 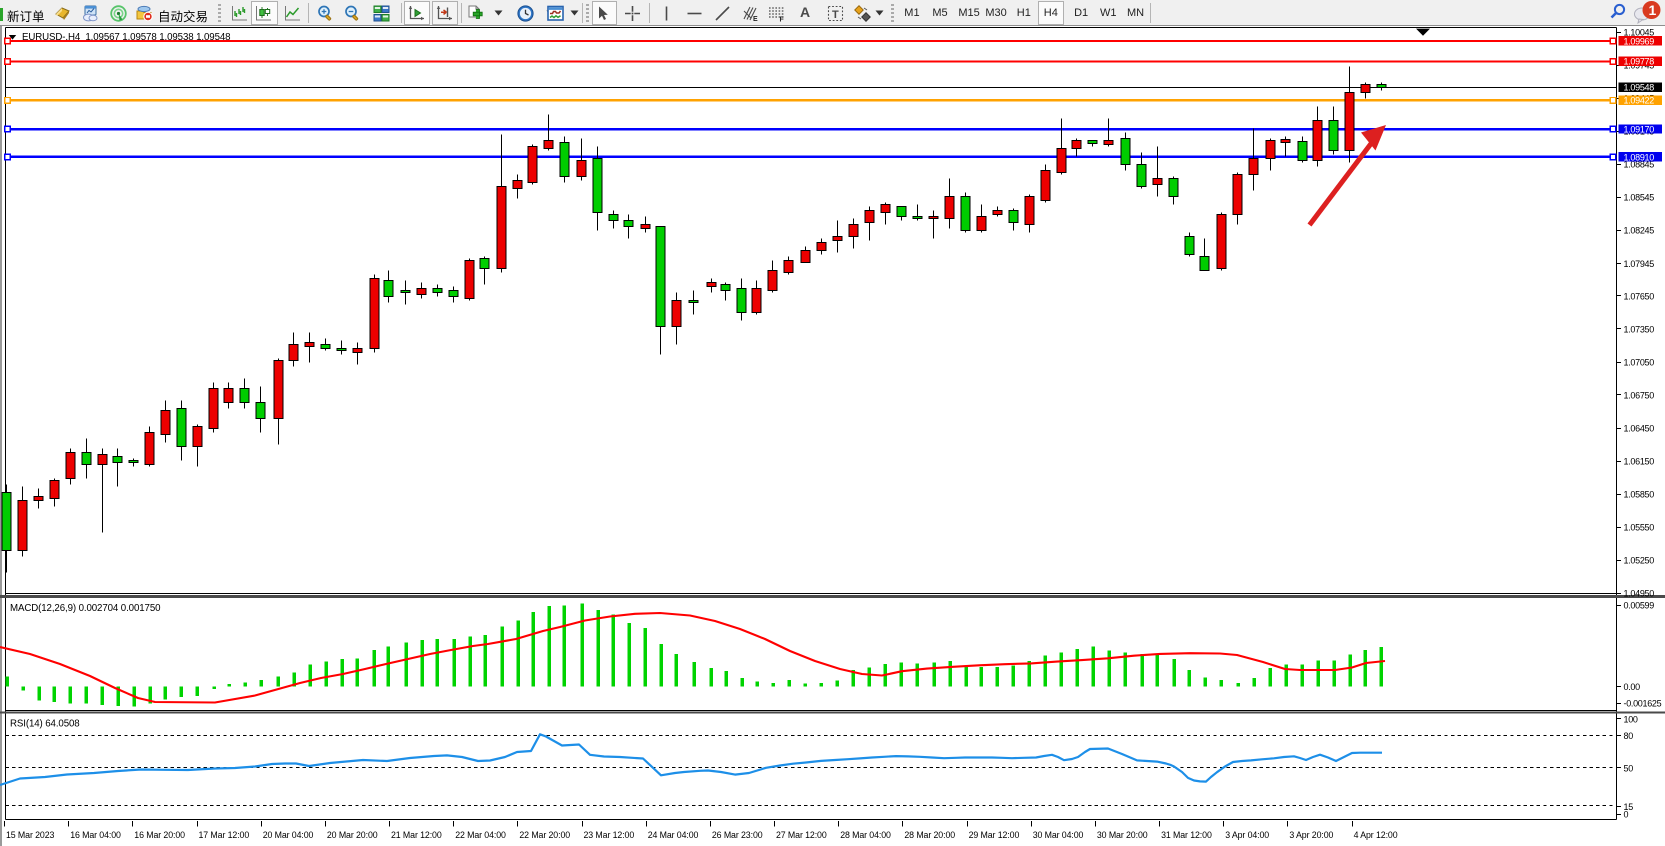 I want to click on svg-text: 1.08845, so click(x=1639, y=165).